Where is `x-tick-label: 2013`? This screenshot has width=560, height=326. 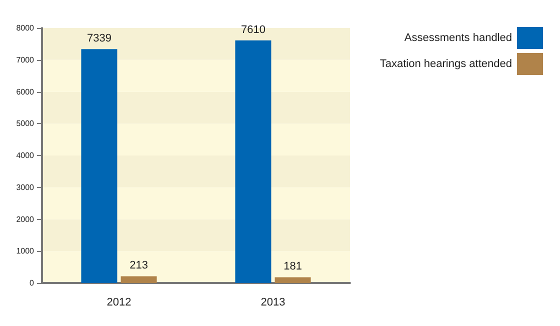 x-tick-label: 2013 is located at coordinates (273, 302).